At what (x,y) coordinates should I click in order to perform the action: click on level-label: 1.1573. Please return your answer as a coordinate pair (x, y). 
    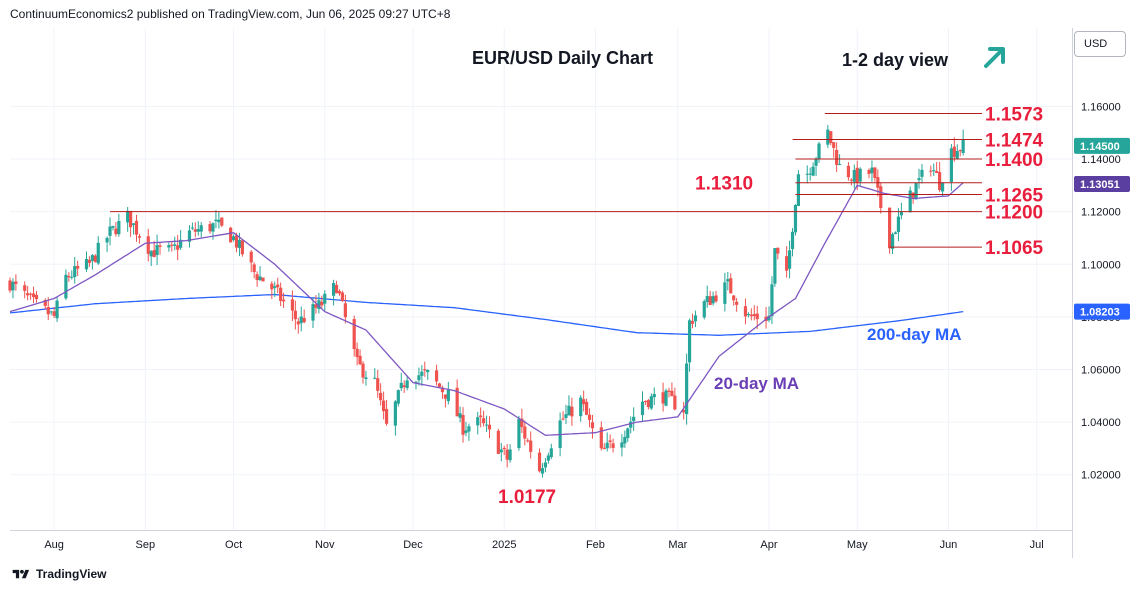
    Looking at the image, I should click on (1014, 115).